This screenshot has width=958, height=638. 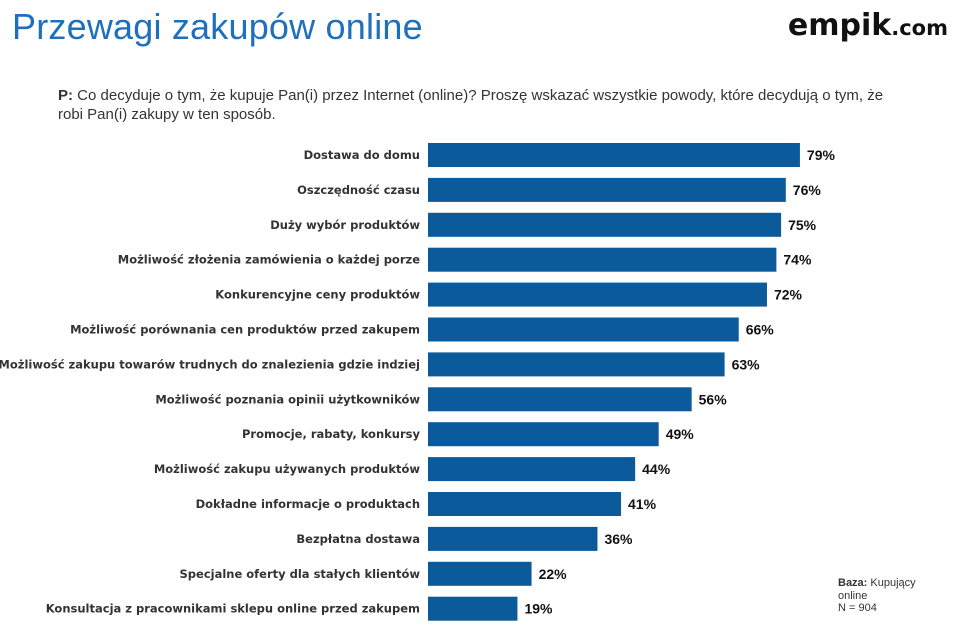 What do you see at coordinates (358, 190) in the screenshot?
I see `category-label: Oszczędność czasu` at bounding box center [358, 190].